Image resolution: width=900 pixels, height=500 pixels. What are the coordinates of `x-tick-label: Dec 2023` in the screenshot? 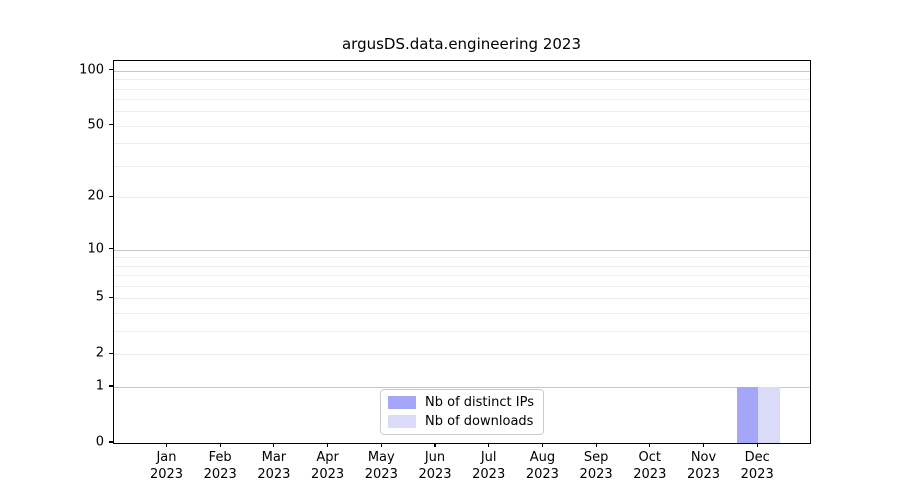 It's located at (757, 466).